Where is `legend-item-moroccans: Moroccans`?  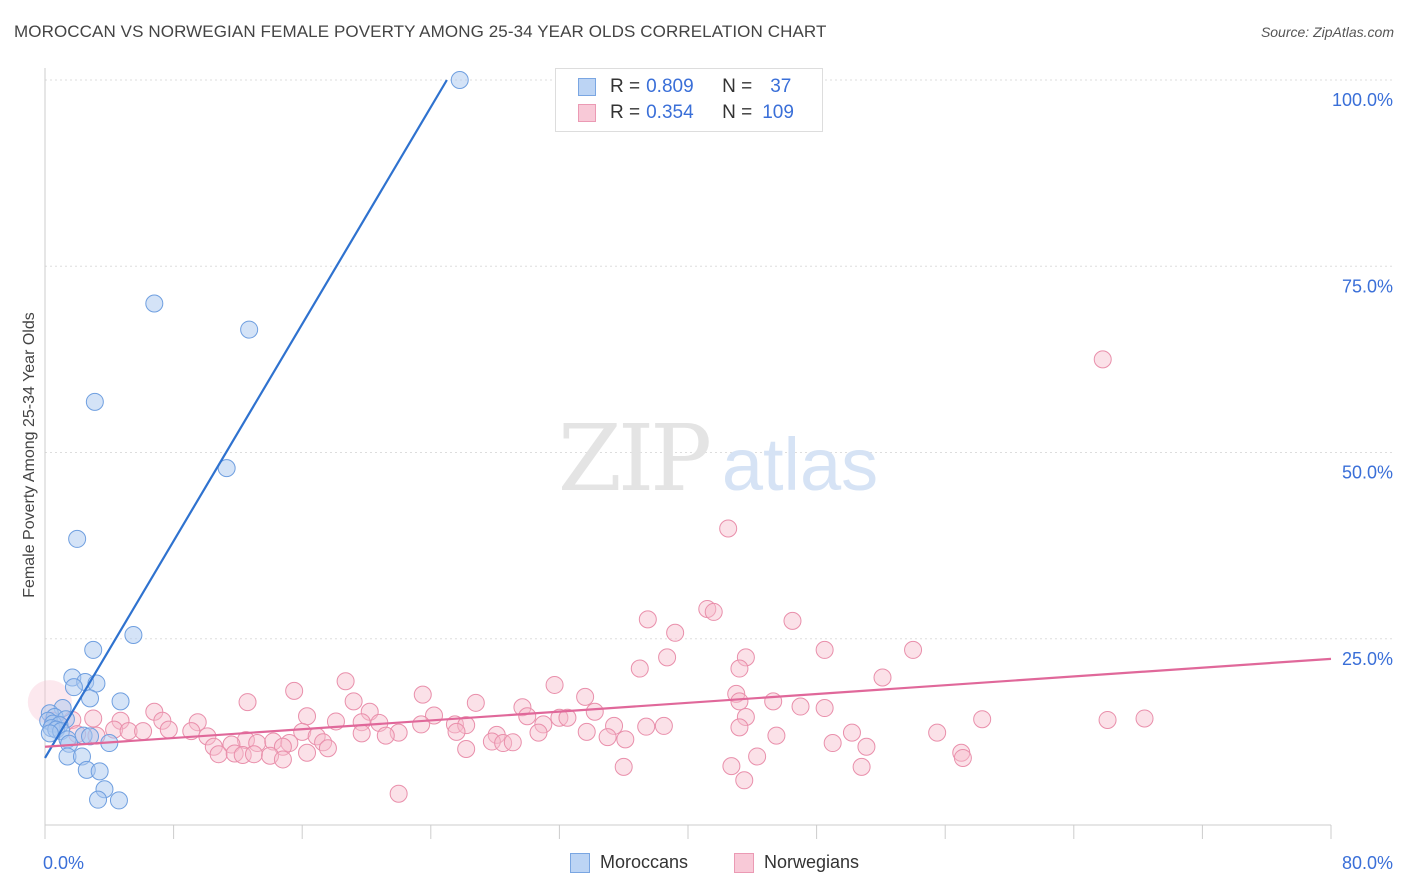
legend-item-moroccans: Moroccans is located at coordinates (629, 862).